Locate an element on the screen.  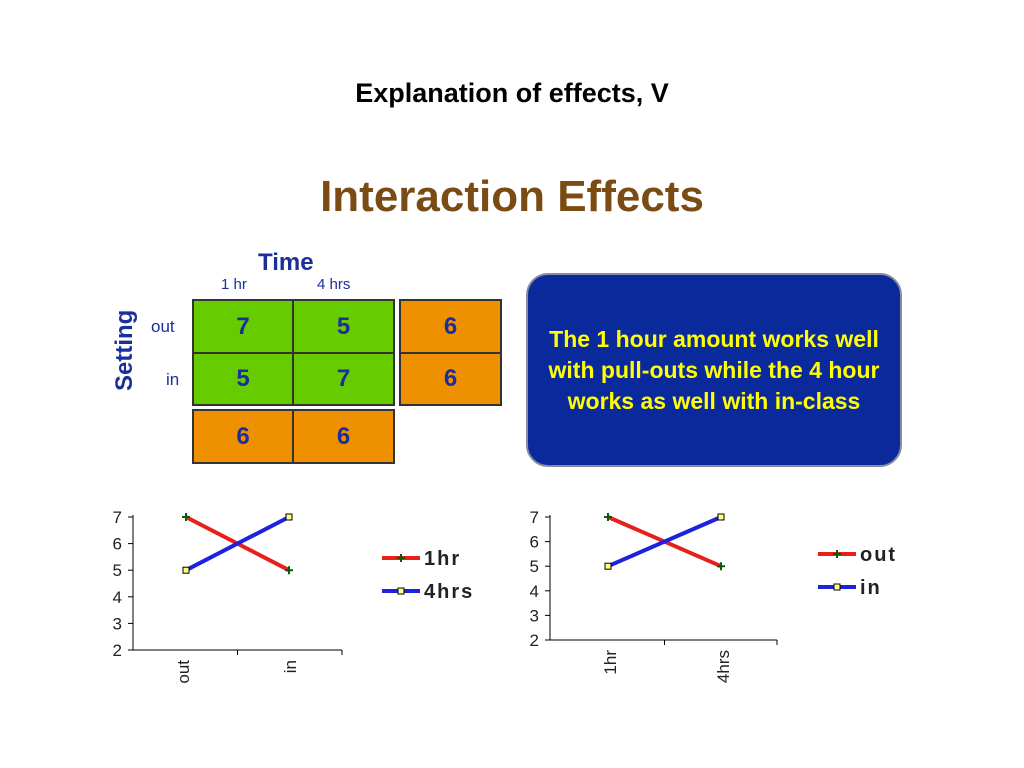
legend-label-4hrs: 4hrs is located at coordinates (449, 592).